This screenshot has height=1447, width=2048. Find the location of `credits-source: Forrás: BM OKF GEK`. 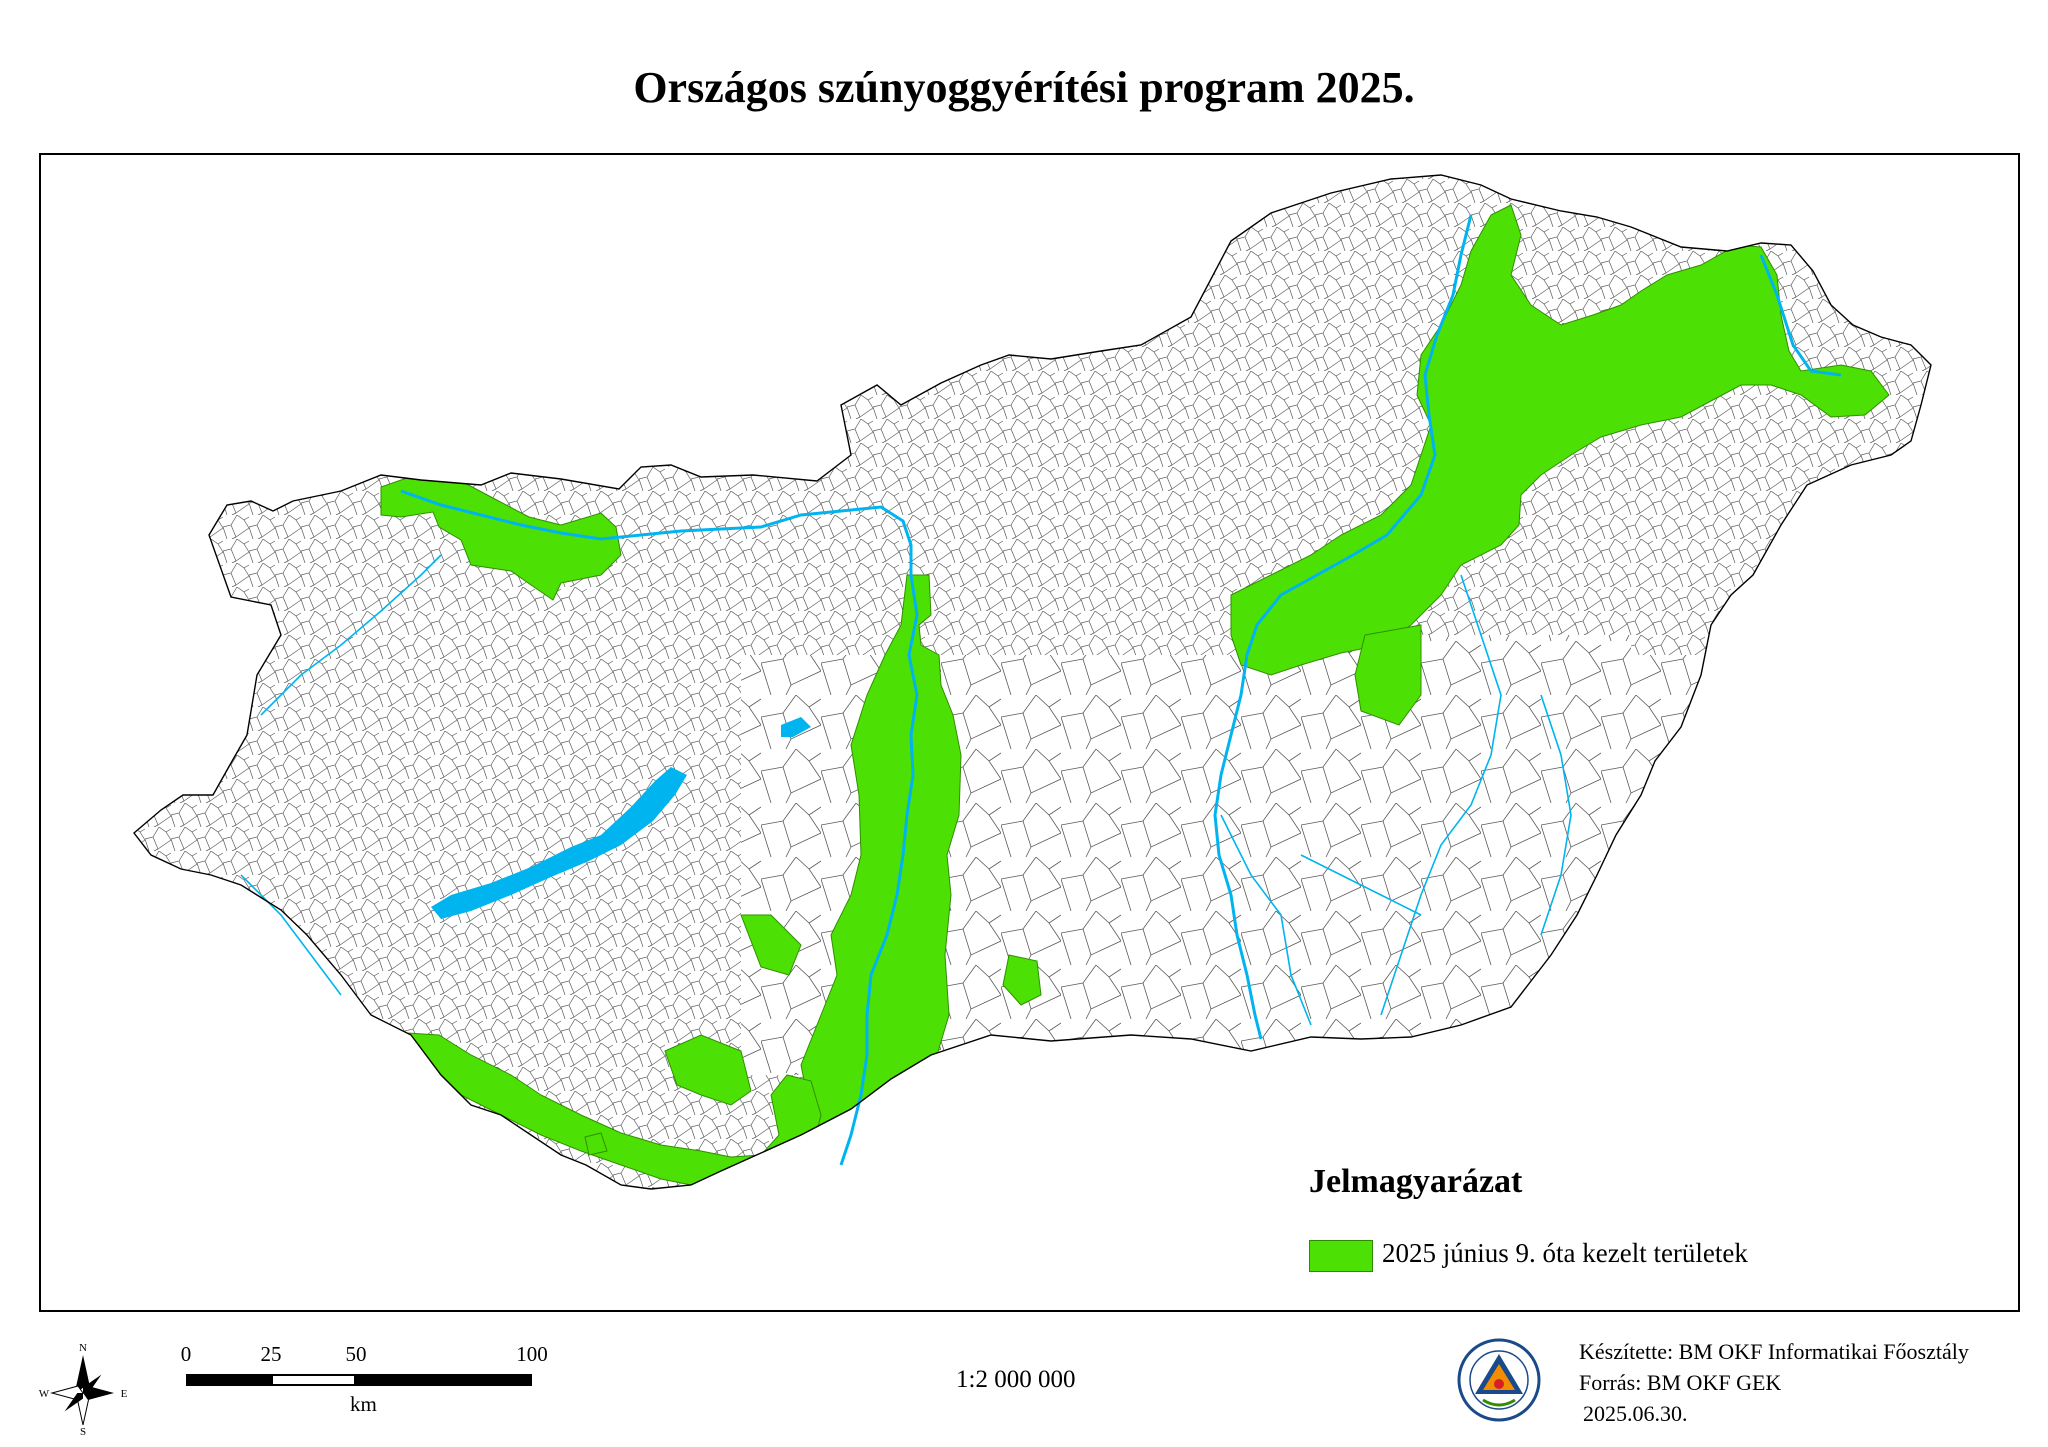

credits-source: Forrás: BM OKF GEK is located at coordinates (1680, 1382).